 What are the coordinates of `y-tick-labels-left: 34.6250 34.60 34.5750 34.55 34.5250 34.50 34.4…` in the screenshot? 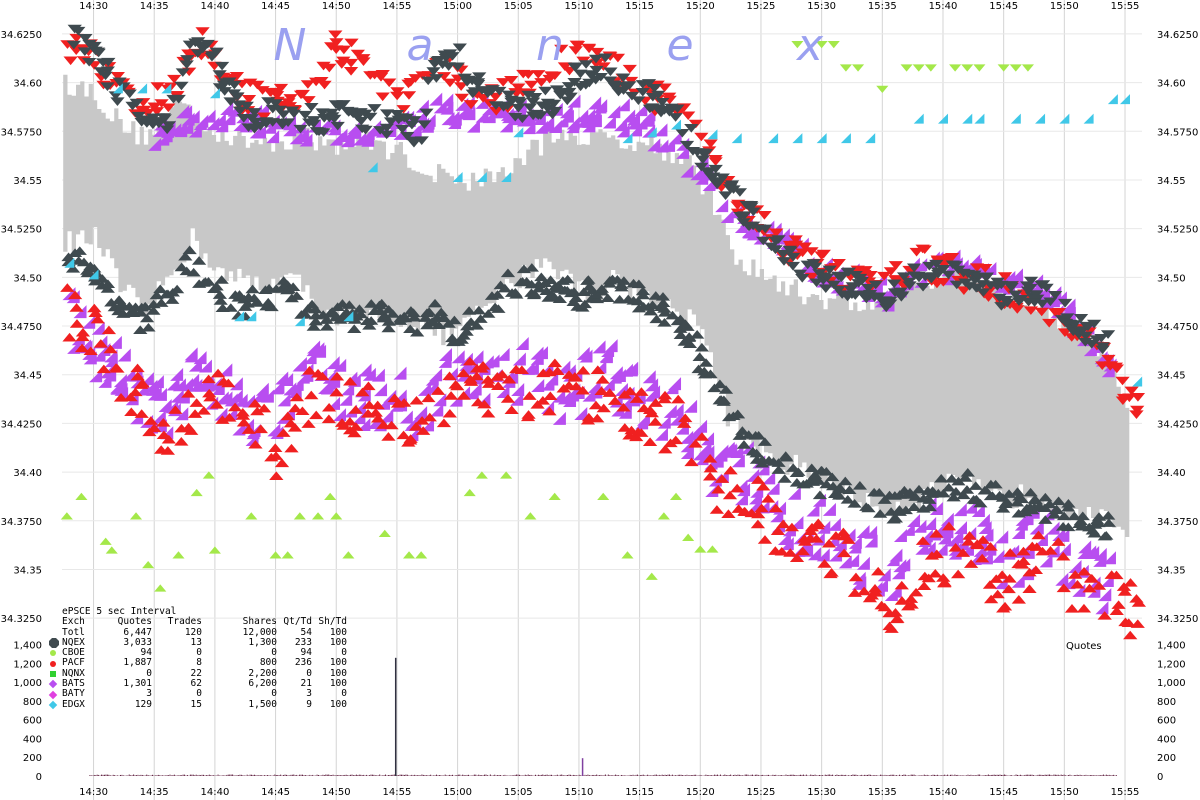 It's located at (21, 327).